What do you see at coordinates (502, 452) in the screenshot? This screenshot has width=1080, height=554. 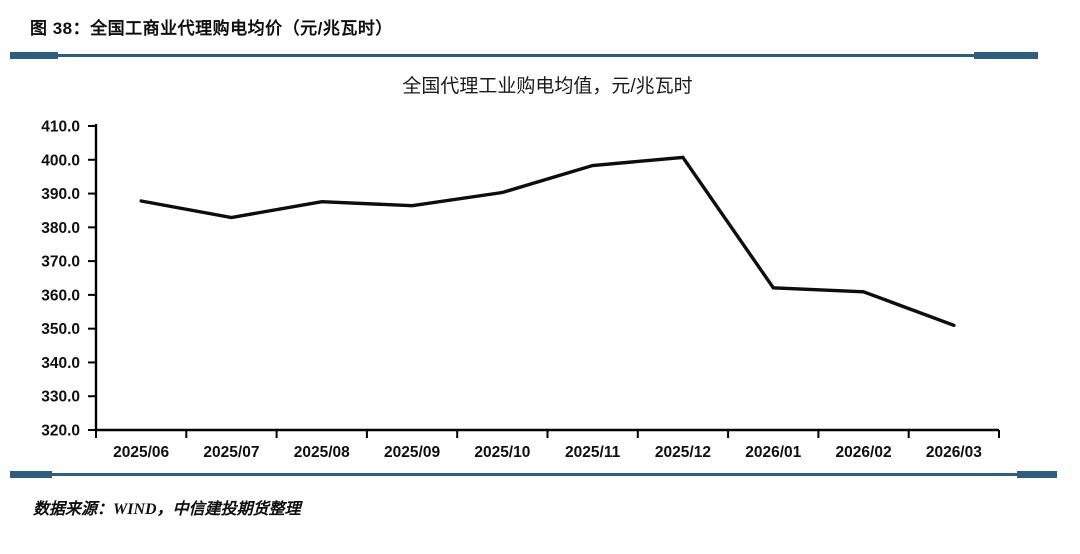 I see `x-tick-label: 2025/10` at bounding box center [502, 452].